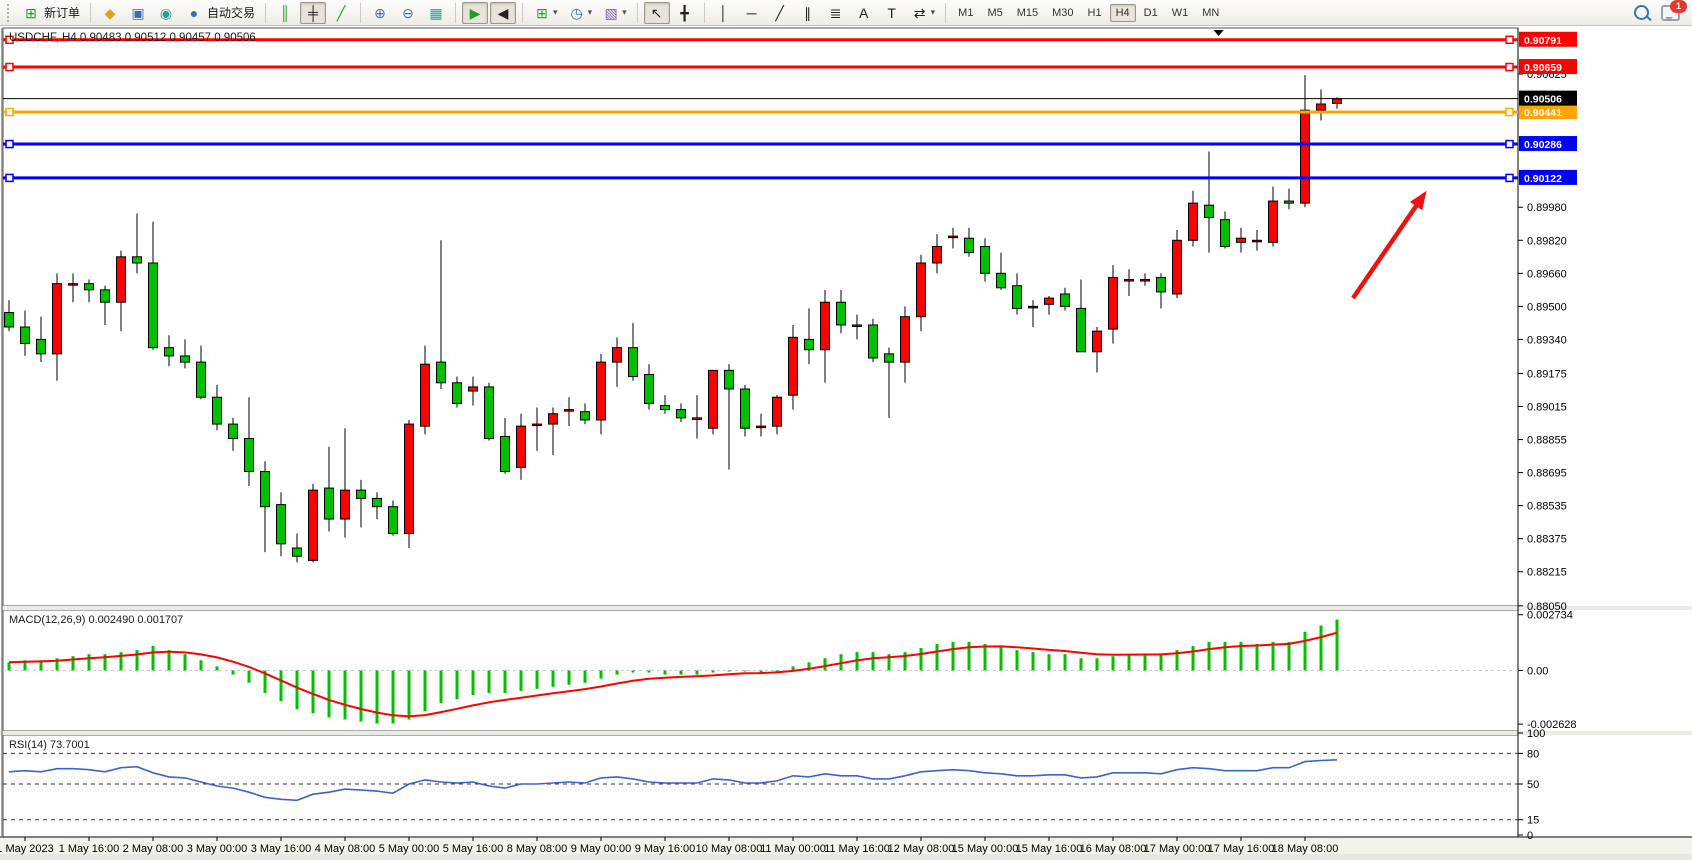 This screenshot has height=860, width=1692. I want to click on price-badge-label: 0.90441, so click(1543, 113).